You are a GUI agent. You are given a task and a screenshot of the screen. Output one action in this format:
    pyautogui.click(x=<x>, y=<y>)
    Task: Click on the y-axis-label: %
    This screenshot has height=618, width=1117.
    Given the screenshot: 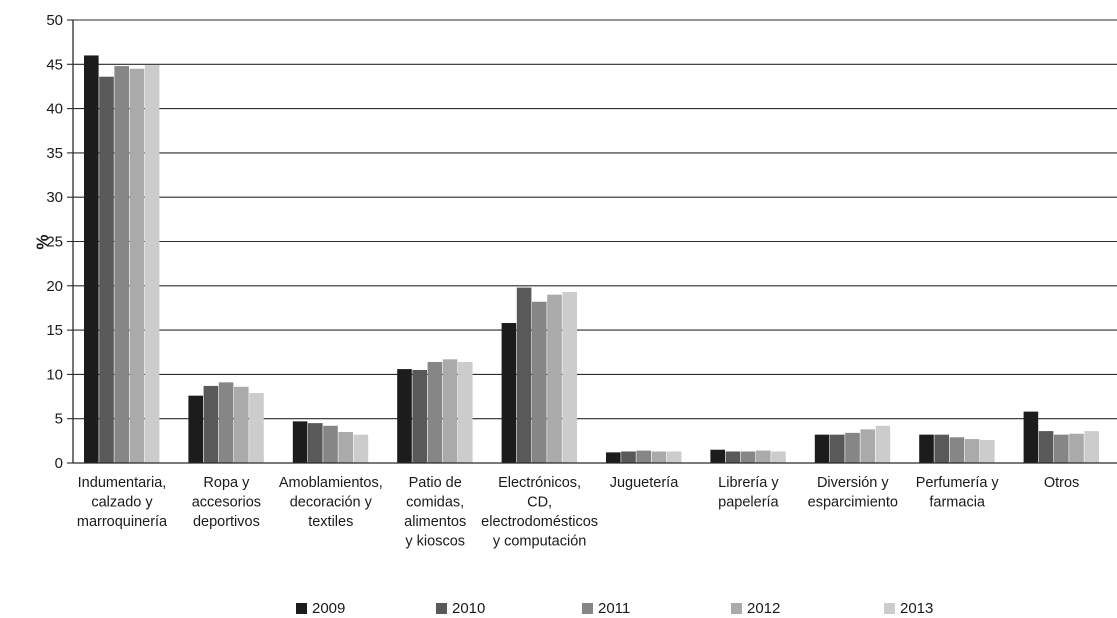 What is the action you would take?
    pyautogui.click(x=42, y=241)
    